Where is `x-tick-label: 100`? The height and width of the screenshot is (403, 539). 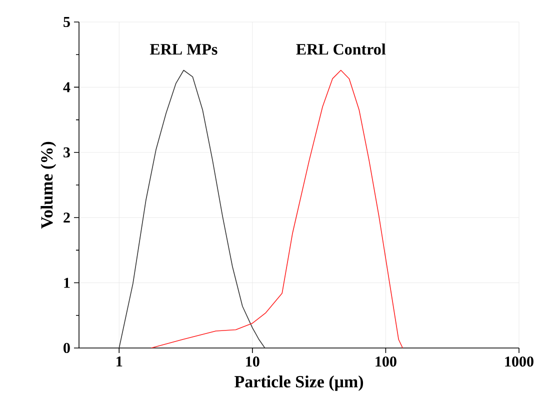
x-tick-label: 100 is located at coordinates (386, 361).